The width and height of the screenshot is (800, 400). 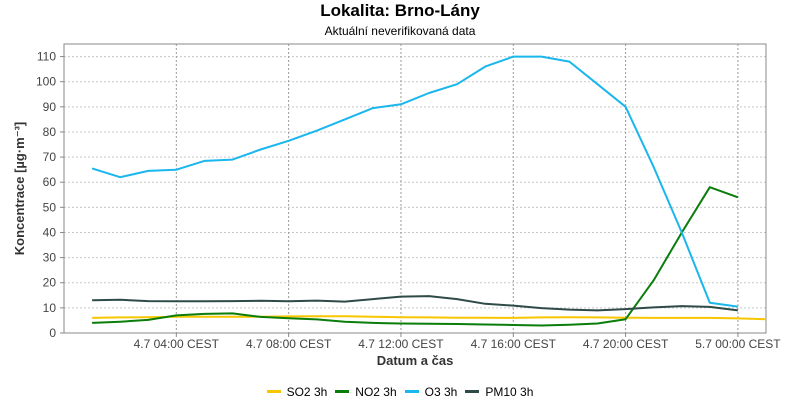 What do you see at coordinates (415, 303) in the screenshot?
I see `series-line-pm10-3h` at bounding box center [415, 303].